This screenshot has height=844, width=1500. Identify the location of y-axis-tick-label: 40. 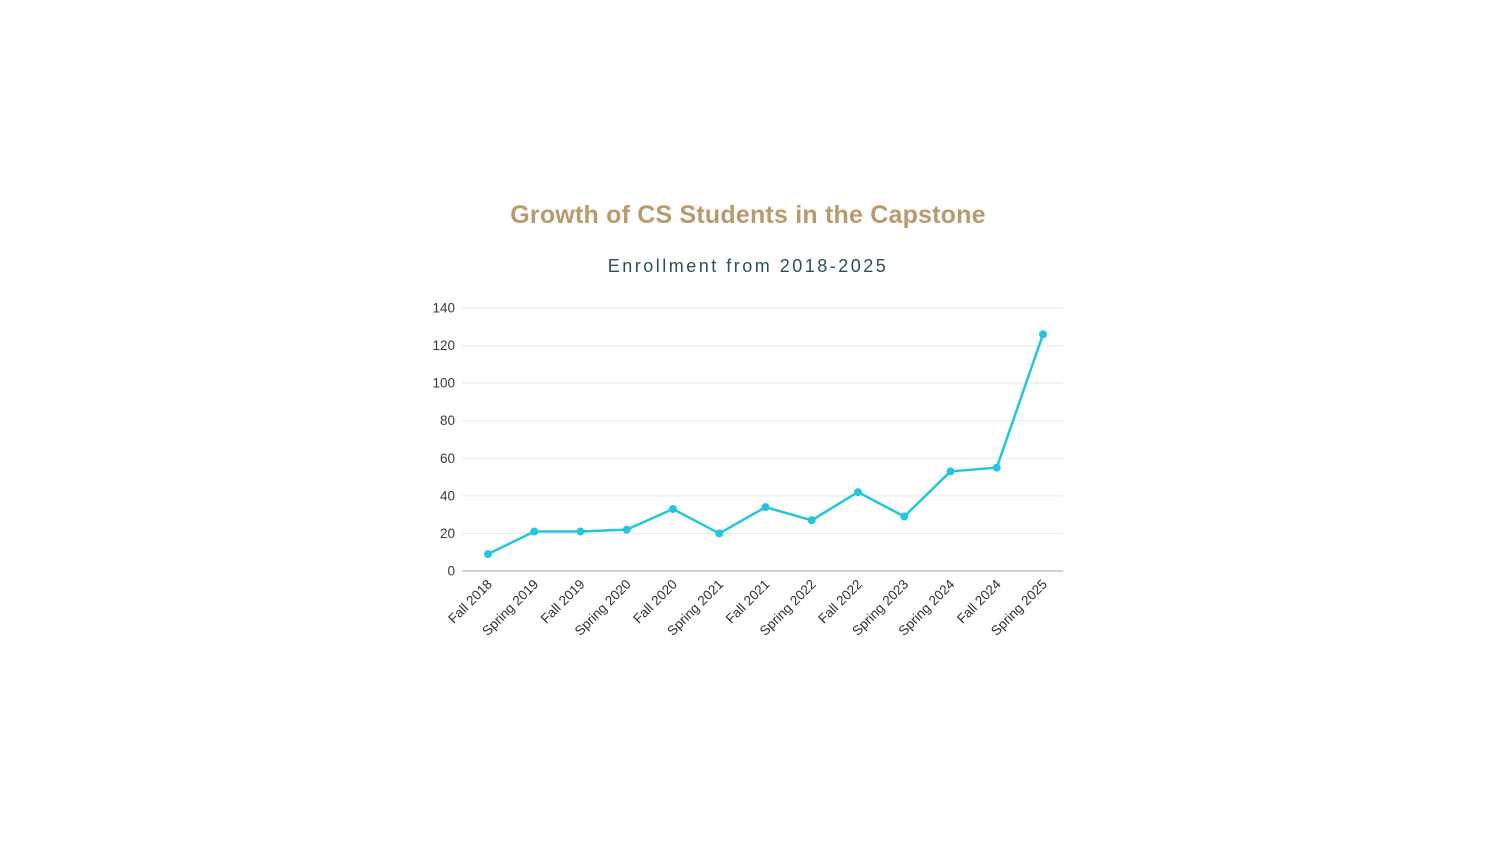
(447, 495).